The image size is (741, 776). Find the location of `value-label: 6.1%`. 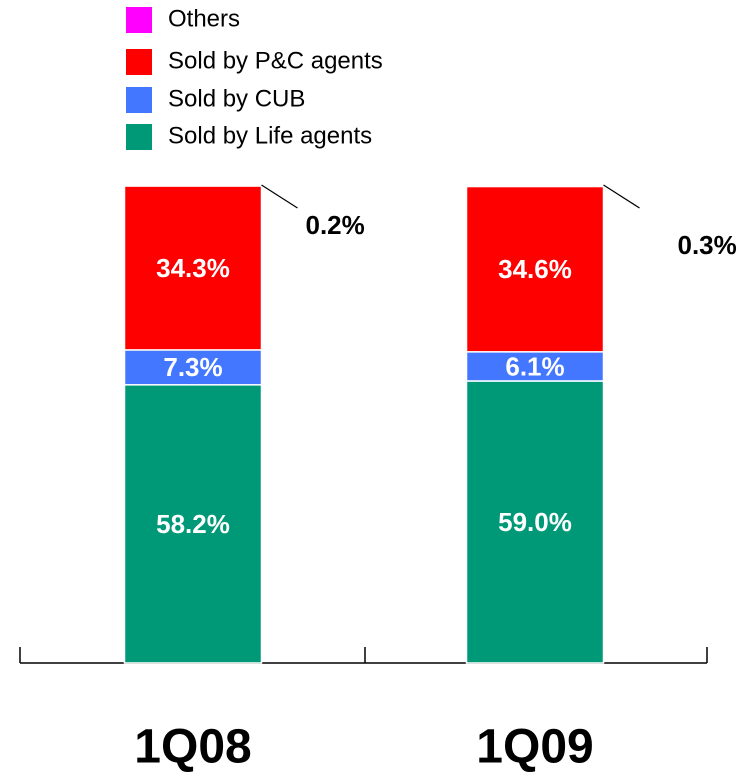

value-label: 6.1% is located at coordinates (534, 366).